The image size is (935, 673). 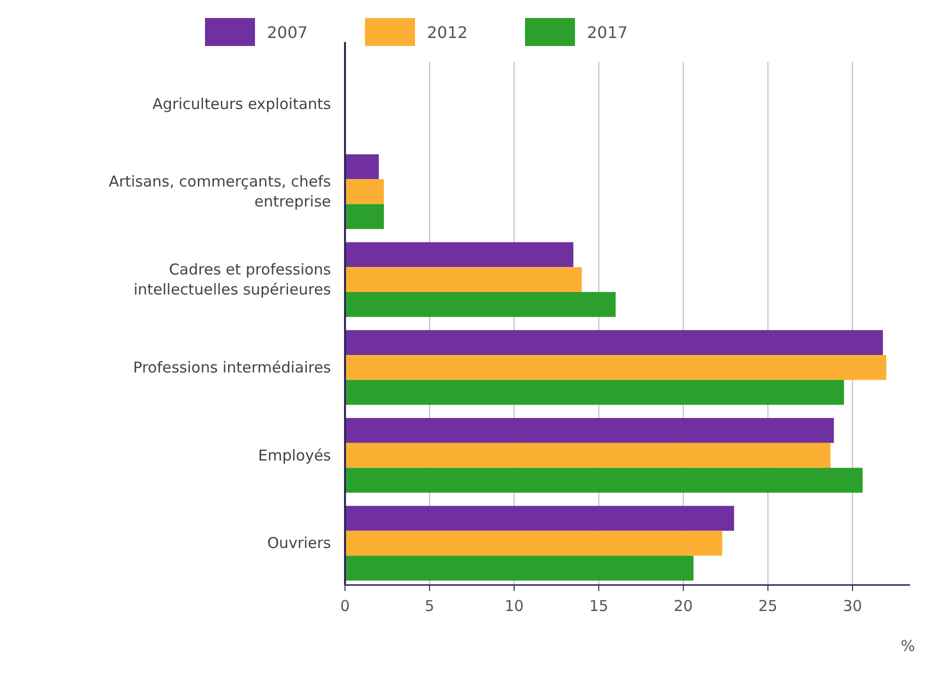 What do you see at coordinates (242, 103) in the screenshot?
I see `y-tick-label: Agriculteurs exploitants` at bounding box center [242, 103].